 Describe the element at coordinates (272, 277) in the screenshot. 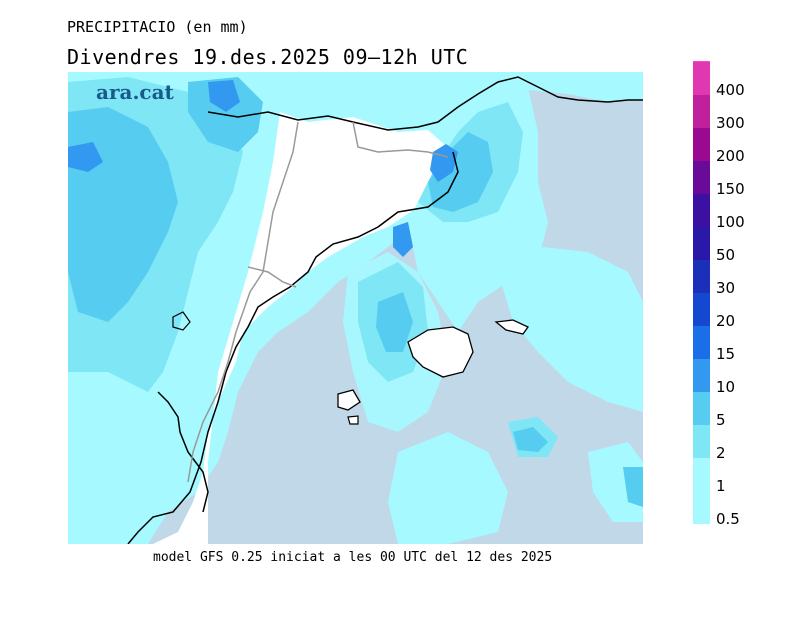

I see `province-border` at that location.